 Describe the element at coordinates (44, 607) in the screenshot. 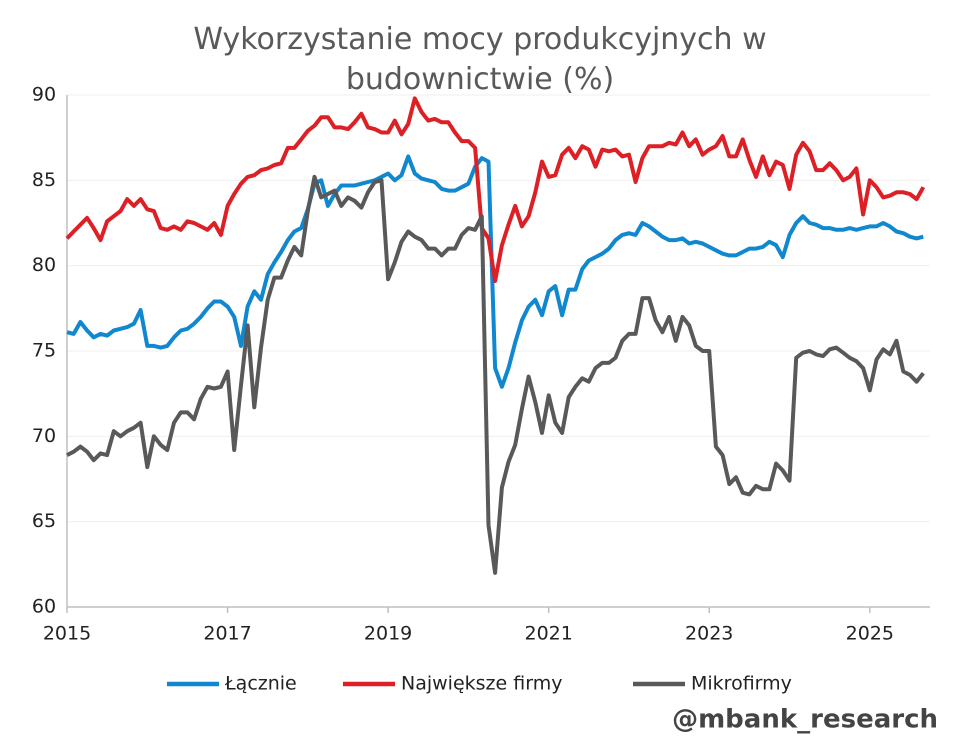

I see `y-tick-label: 60` at that location.